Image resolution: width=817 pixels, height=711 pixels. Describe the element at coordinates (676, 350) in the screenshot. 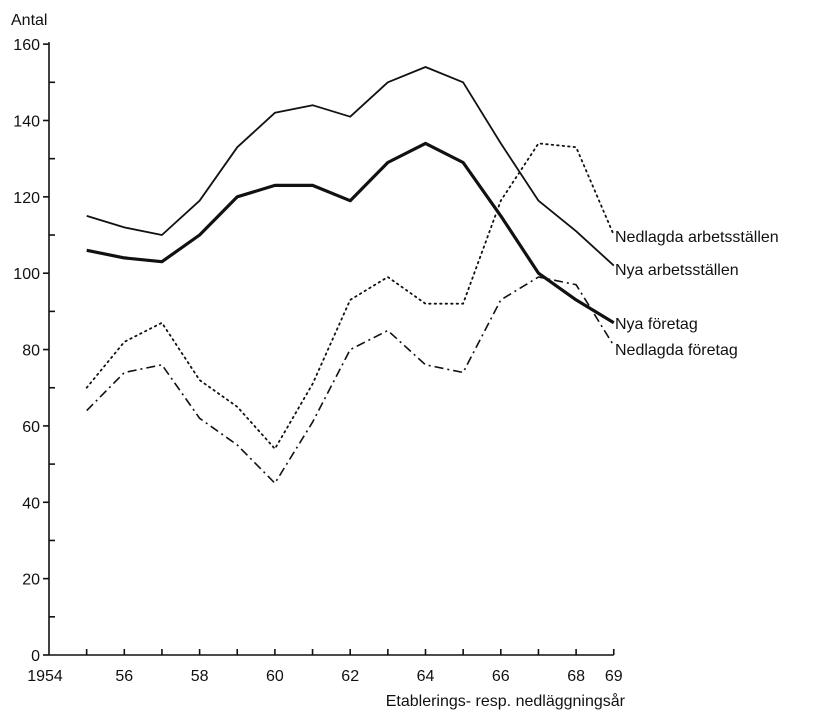

I see `series-label: Nedlagda företag` at that location.